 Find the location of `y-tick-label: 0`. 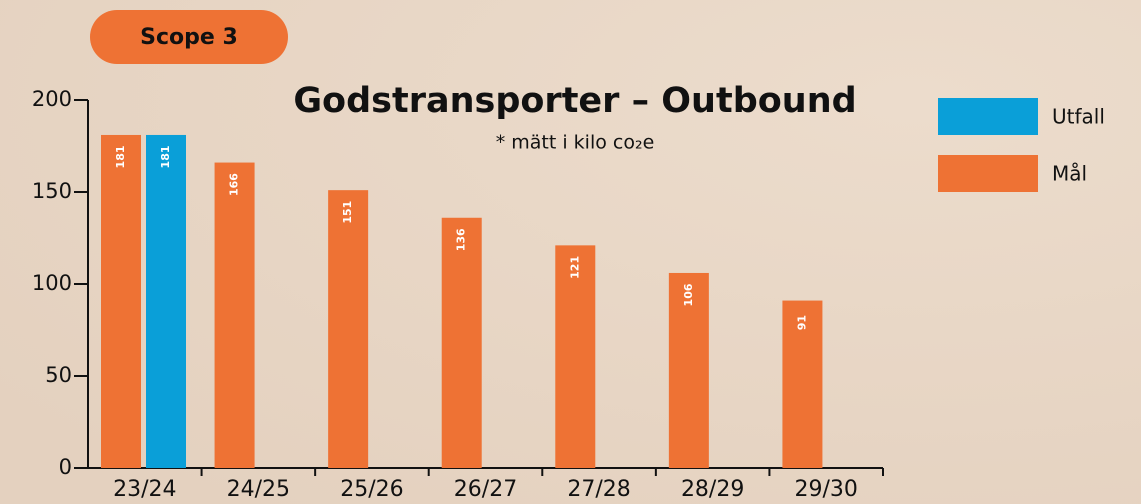

y-tick-label: 0 is located at coordinates (65, 467).